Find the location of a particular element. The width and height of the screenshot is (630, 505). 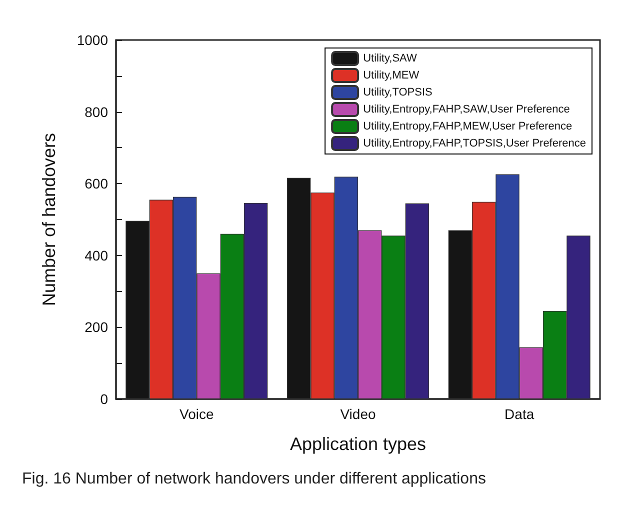

y-axis-title: Number of handovers is located at coordinates (49, 219).